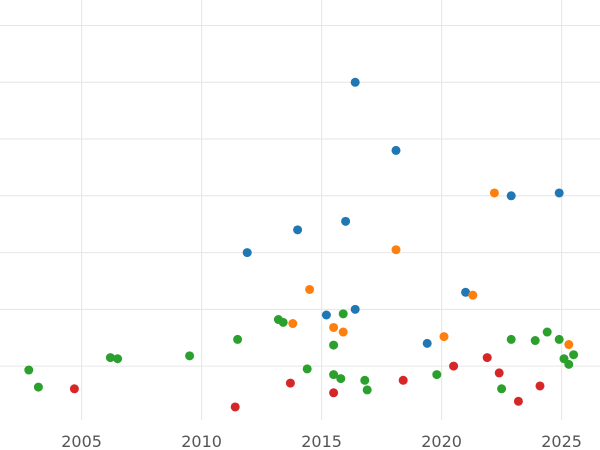 Image resolution: width=600 pixels, height=450 pixels. I want to click on x-tick-labels: 2005 2010 2015 2020 2025, so click(321, 441).